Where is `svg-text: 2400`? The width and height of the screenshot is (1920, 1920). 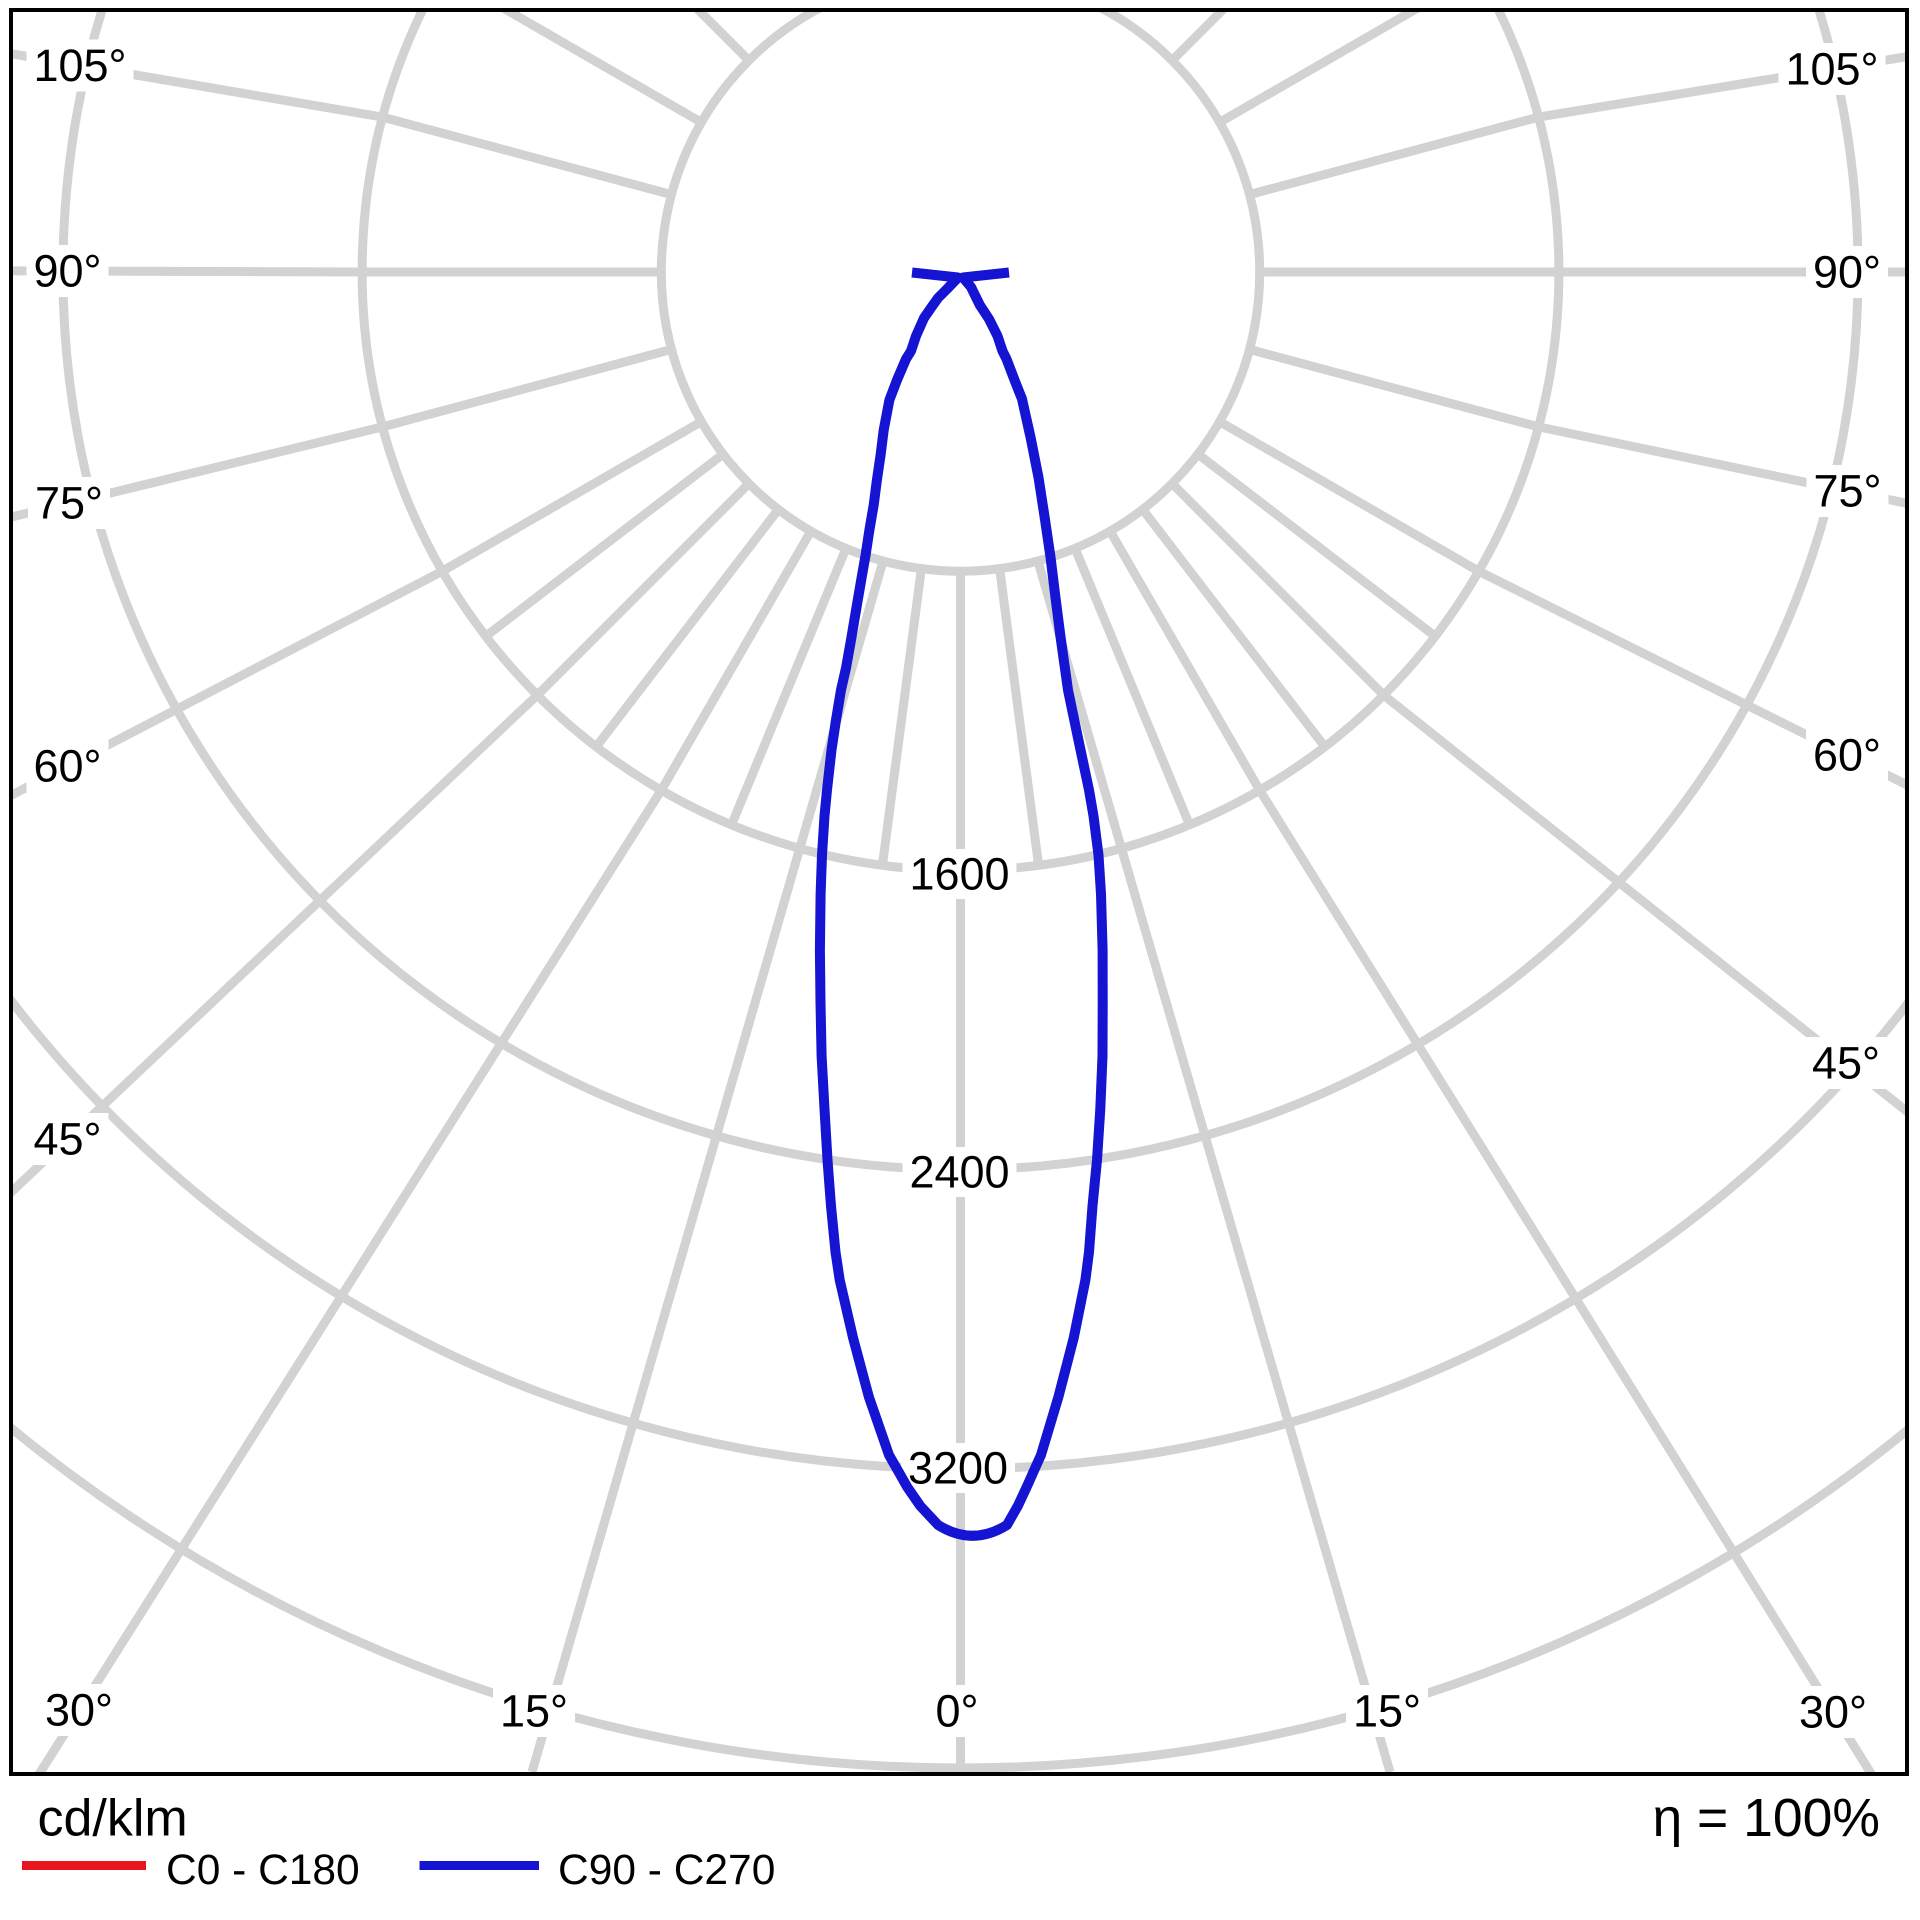
svg-text: 2400 is located at coordinates (959, 1172).